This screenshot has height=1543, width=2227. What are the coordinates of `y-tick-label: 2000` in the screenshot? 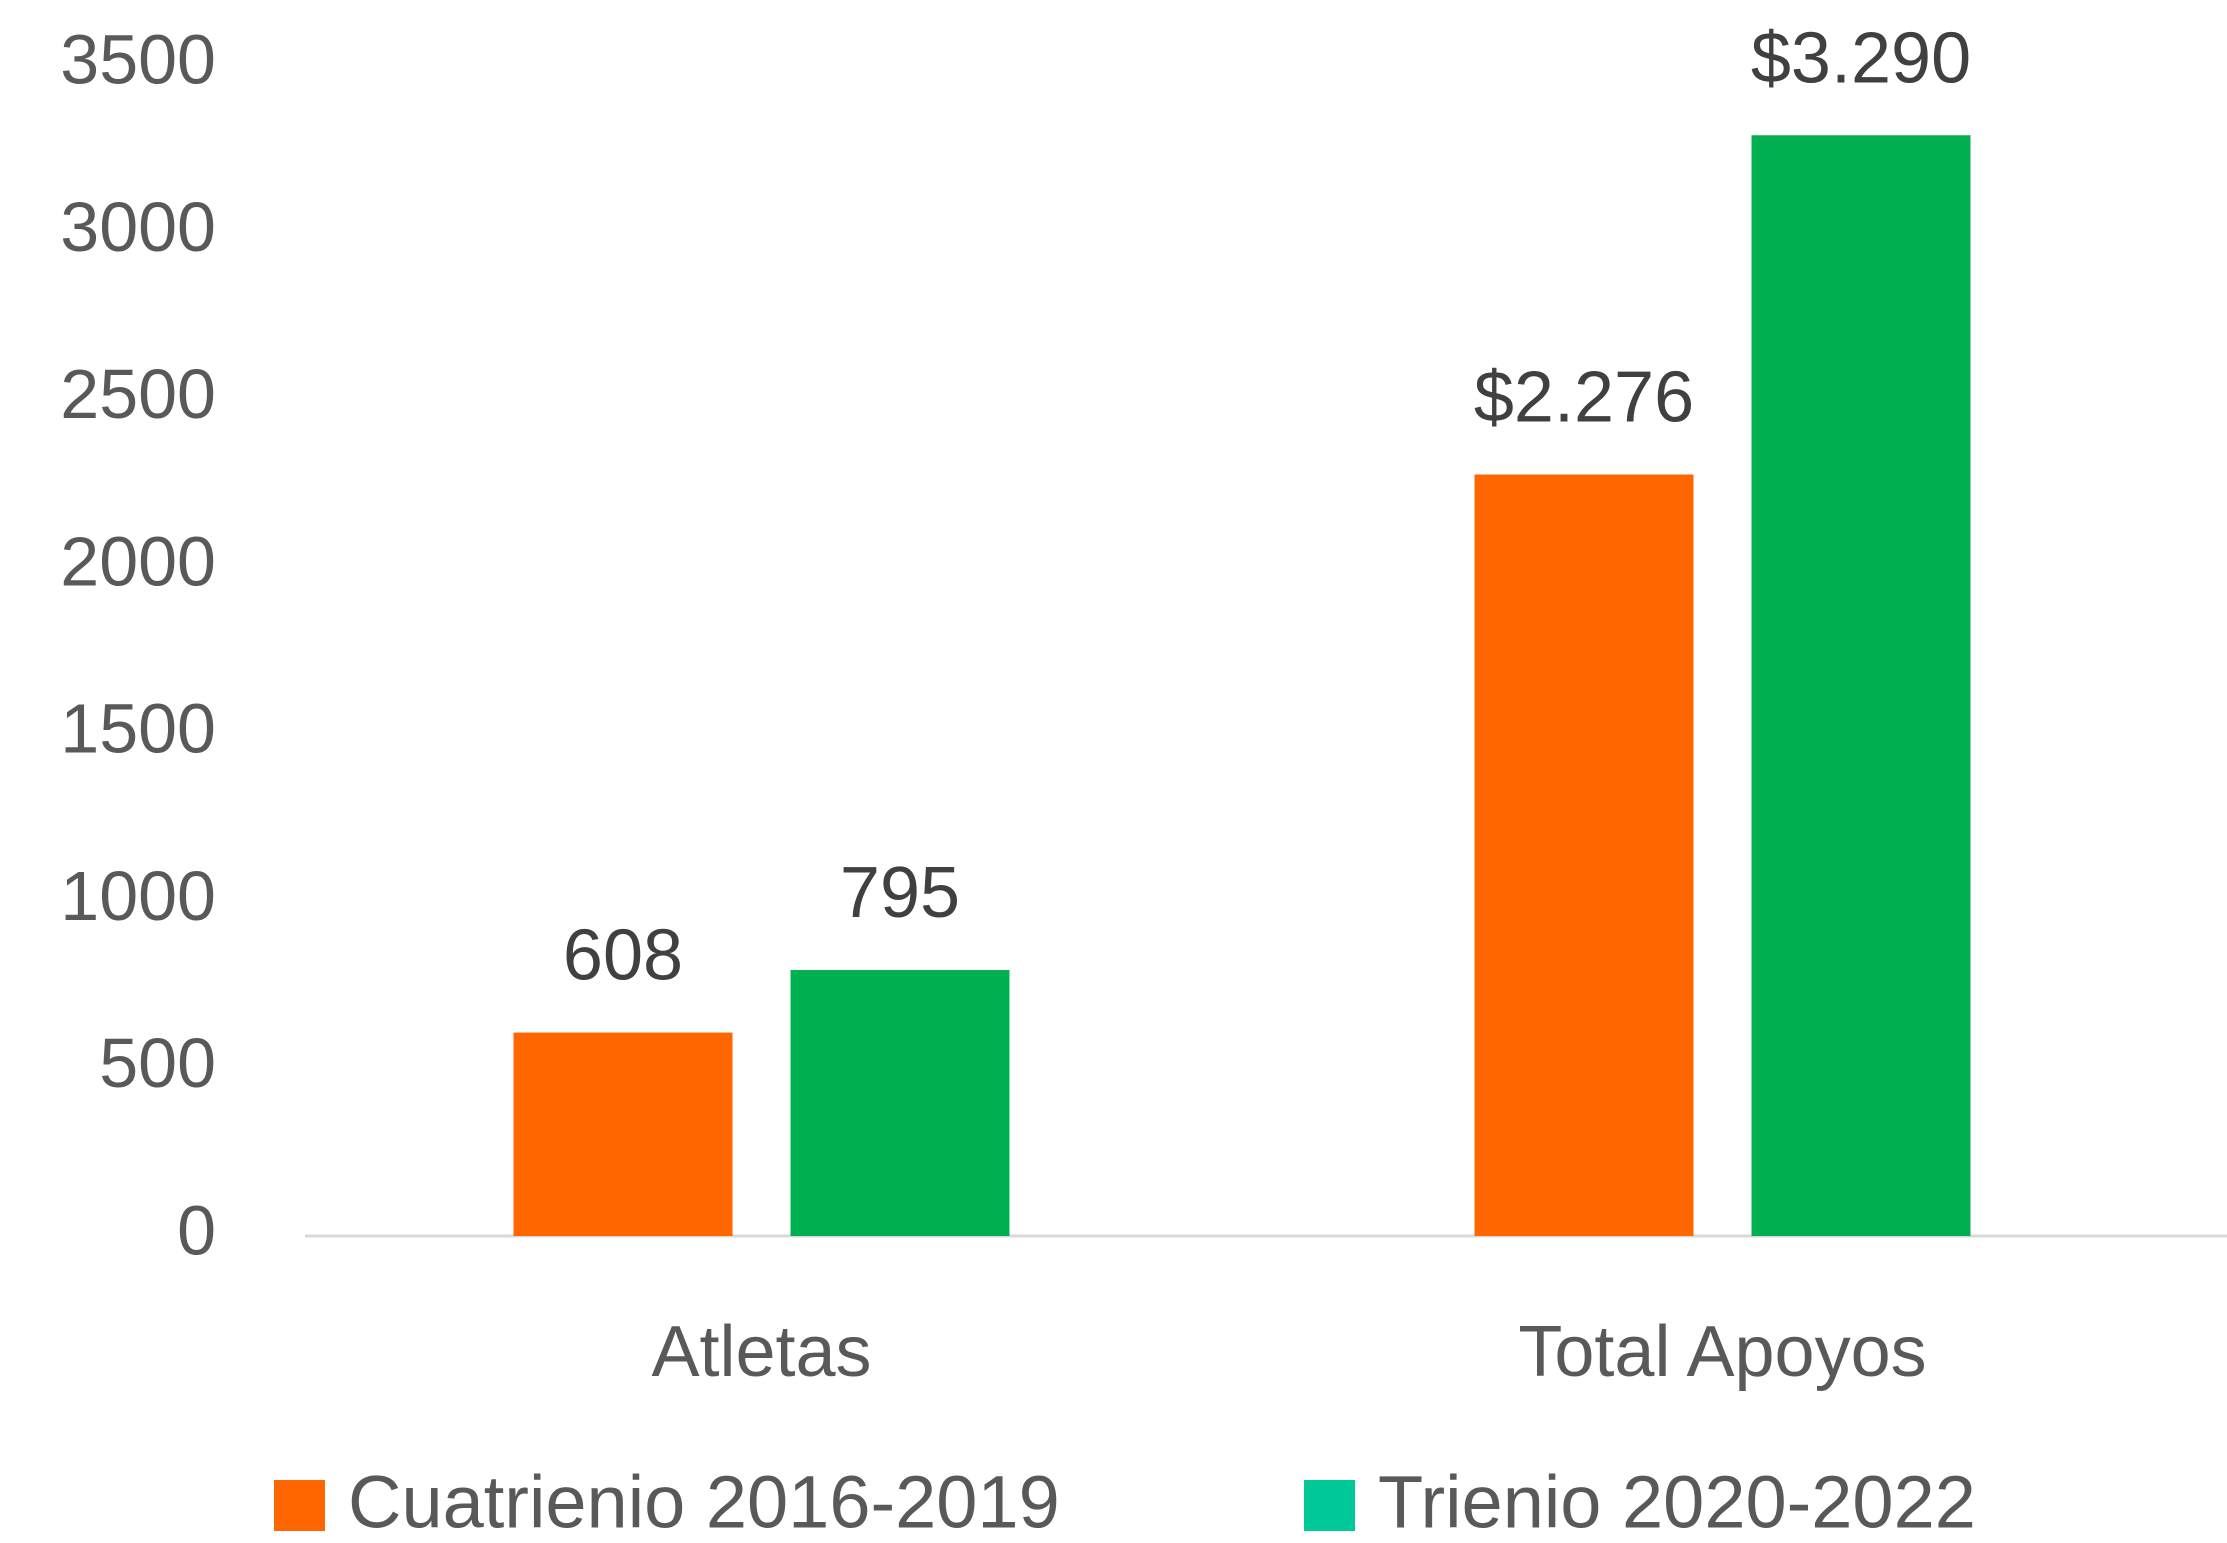 It's located at (138, 561).